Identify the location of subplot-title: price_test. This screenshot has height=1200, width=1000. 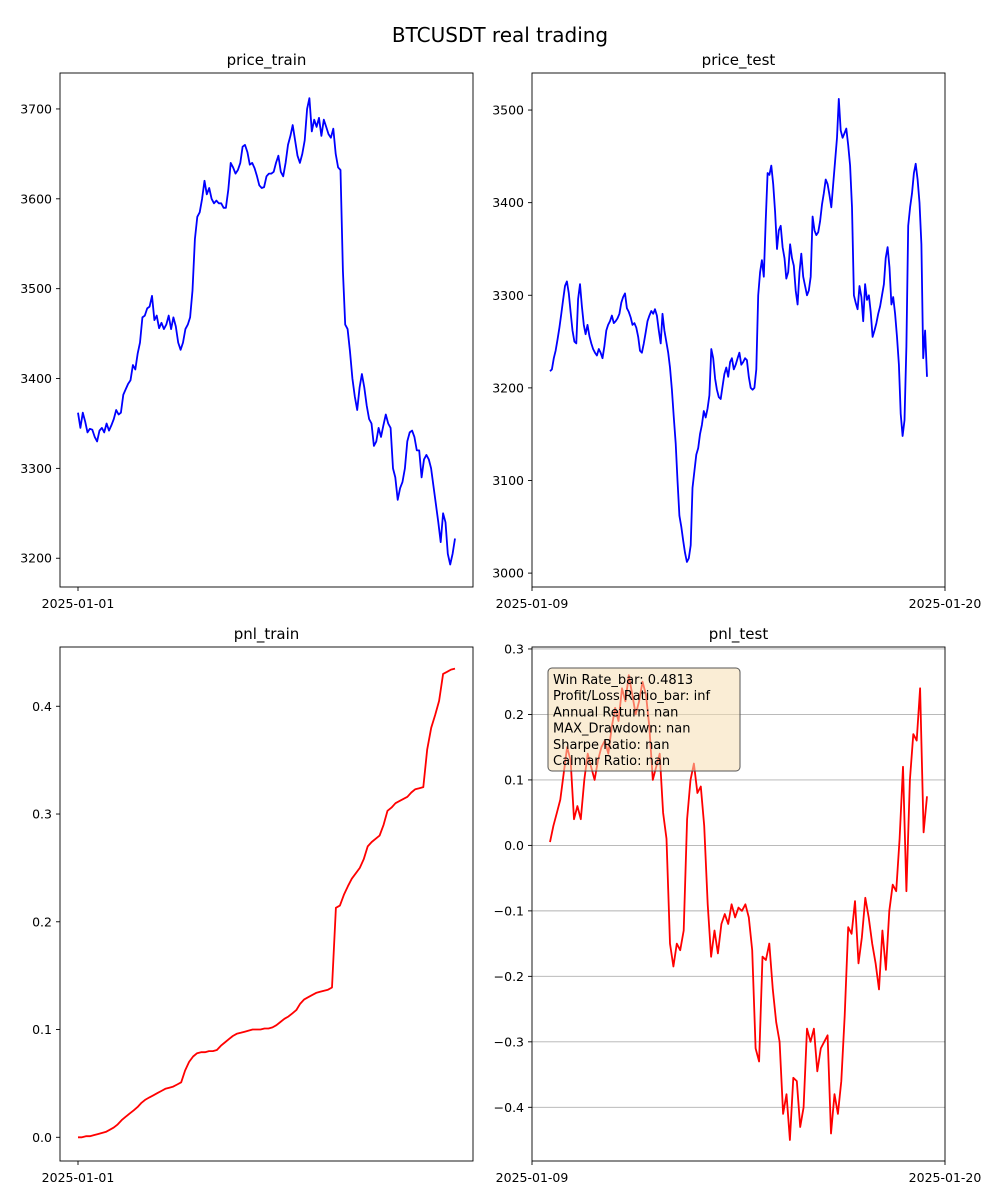
(739, 60).